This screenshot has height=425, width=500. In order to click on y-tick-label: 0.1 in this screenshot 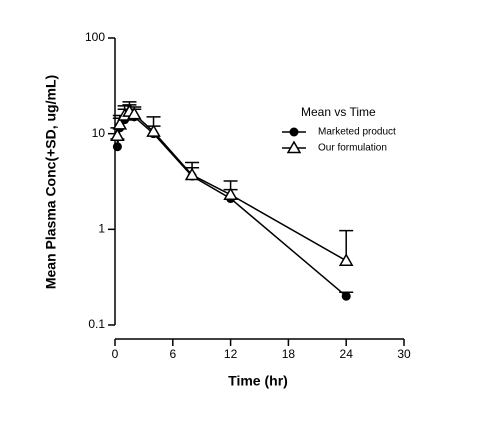, I will do `click(96, 324)`.